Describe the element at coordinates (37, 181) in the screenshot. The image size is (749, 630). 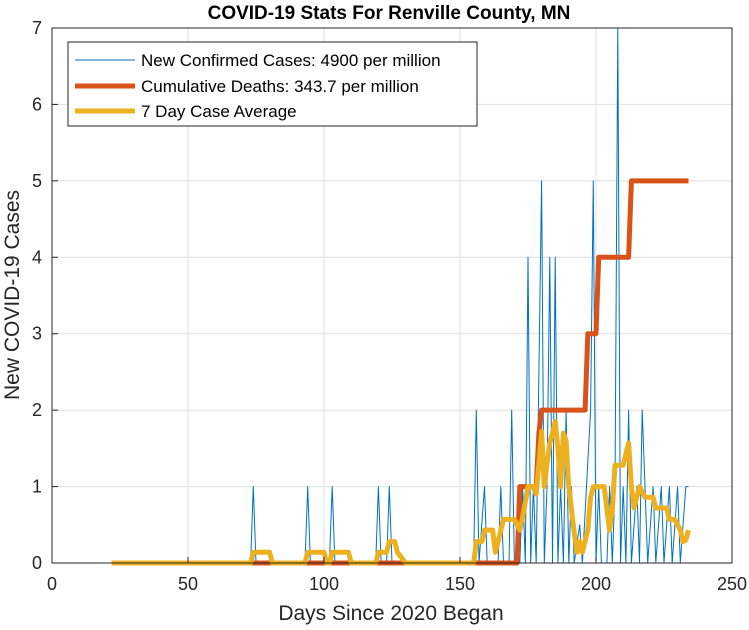
I see `y-tick-label: 5` at that location.